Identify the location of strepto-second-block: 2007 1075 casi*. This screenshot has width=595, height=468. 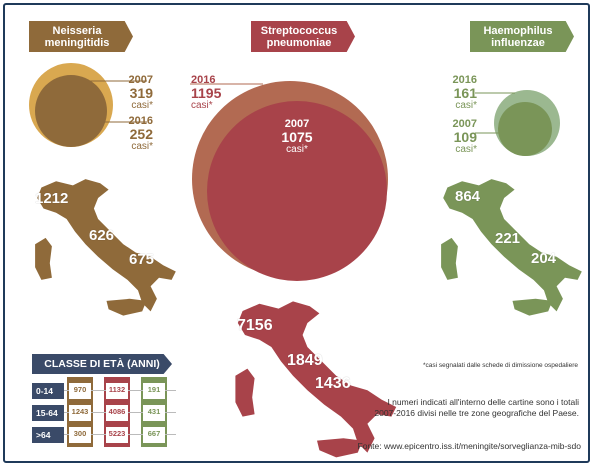
(297, 136).